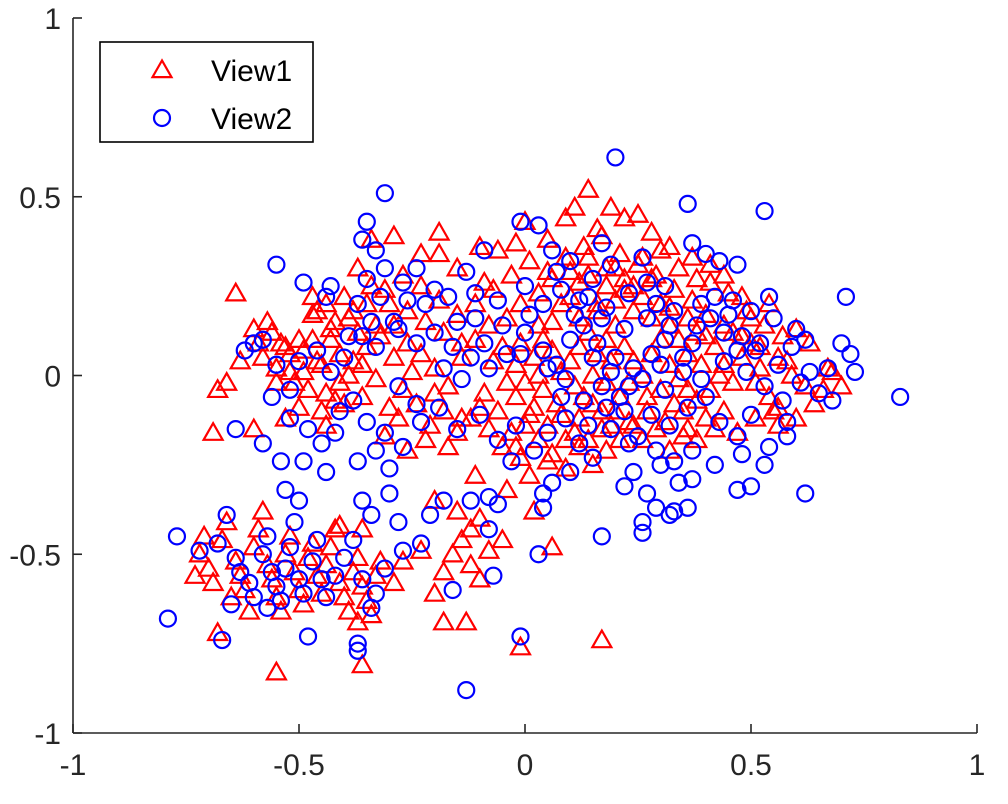 Image resolution: width=1008 pixels, height=804 pixels. What do you see at coordinates (162, 118) in the screenshot?
I see `legend-marker-view2` at bounding box center [162, 118].